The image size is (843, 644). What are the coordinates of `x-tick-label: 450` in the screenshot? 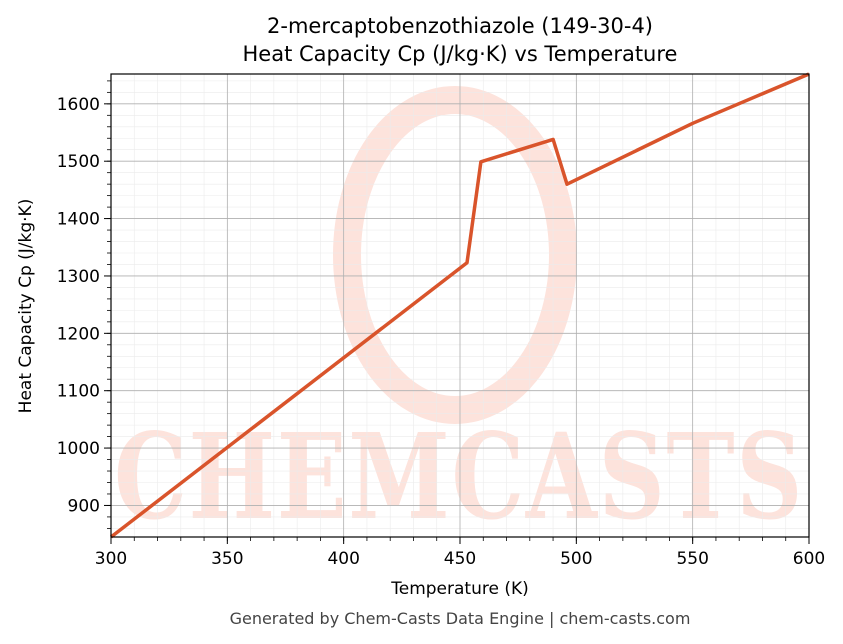 It's located at (460, 559).